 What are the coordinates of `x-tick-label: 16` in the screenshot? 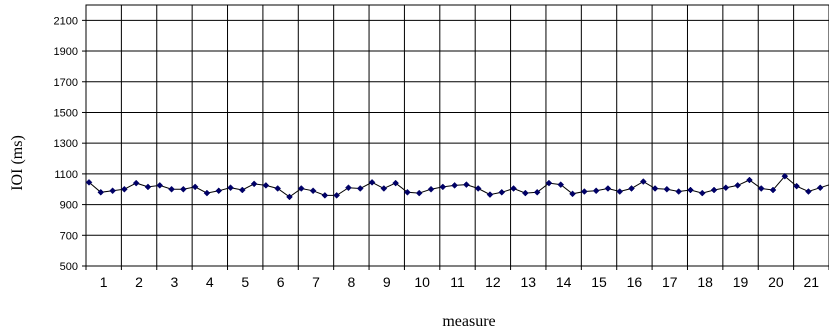 It's located at (635, 282).